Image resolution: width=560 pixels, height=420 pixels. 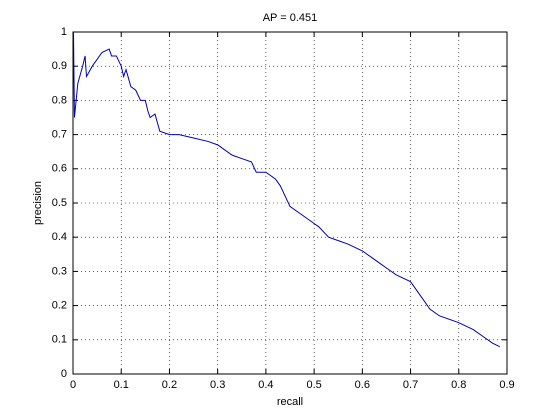 I want to click on x-tick-label: 0.1, so click(x=121, y=385).